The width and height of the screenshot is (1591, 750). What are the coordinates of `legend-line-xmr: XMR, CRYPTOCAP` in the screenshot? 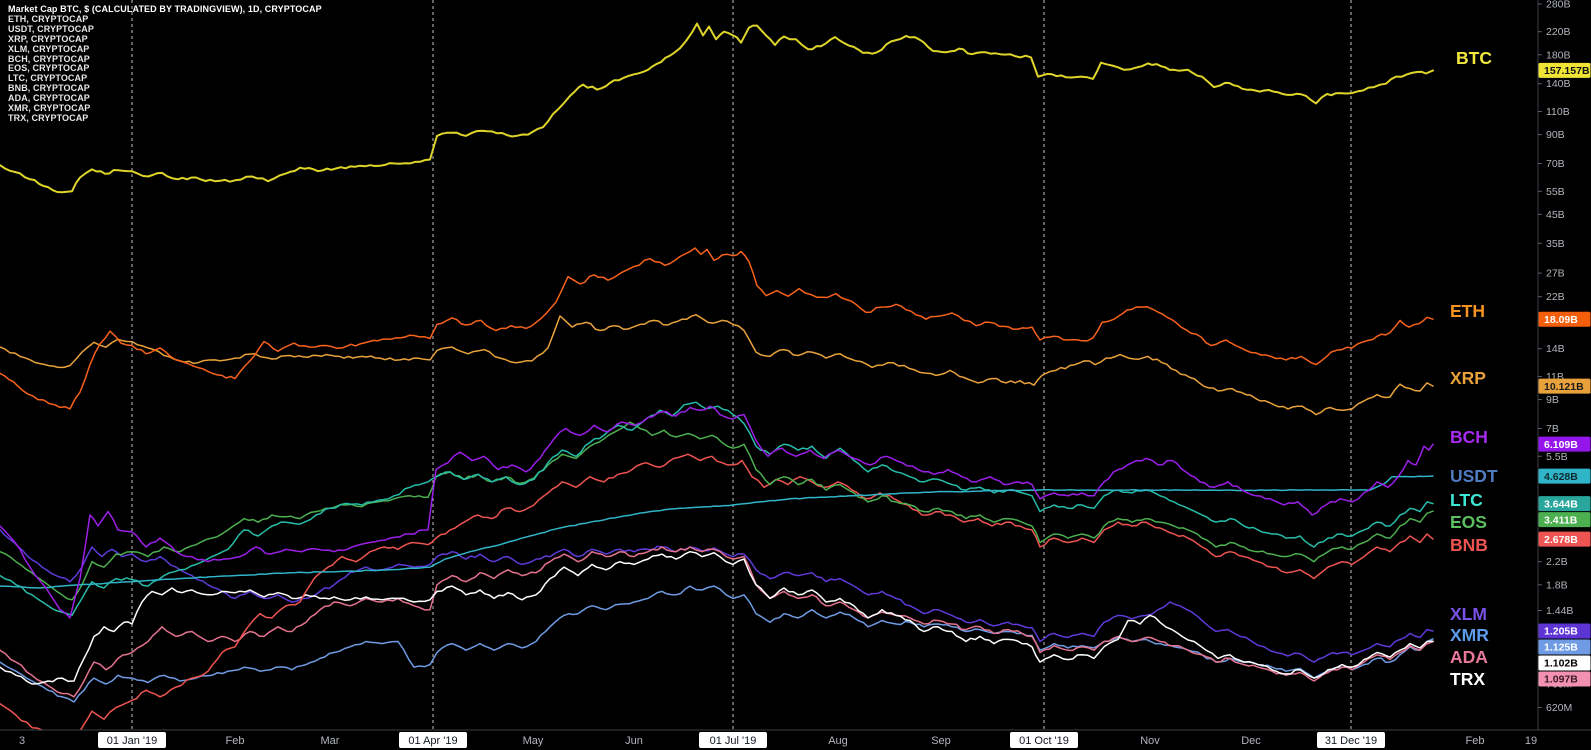 It's located at (49, 108).